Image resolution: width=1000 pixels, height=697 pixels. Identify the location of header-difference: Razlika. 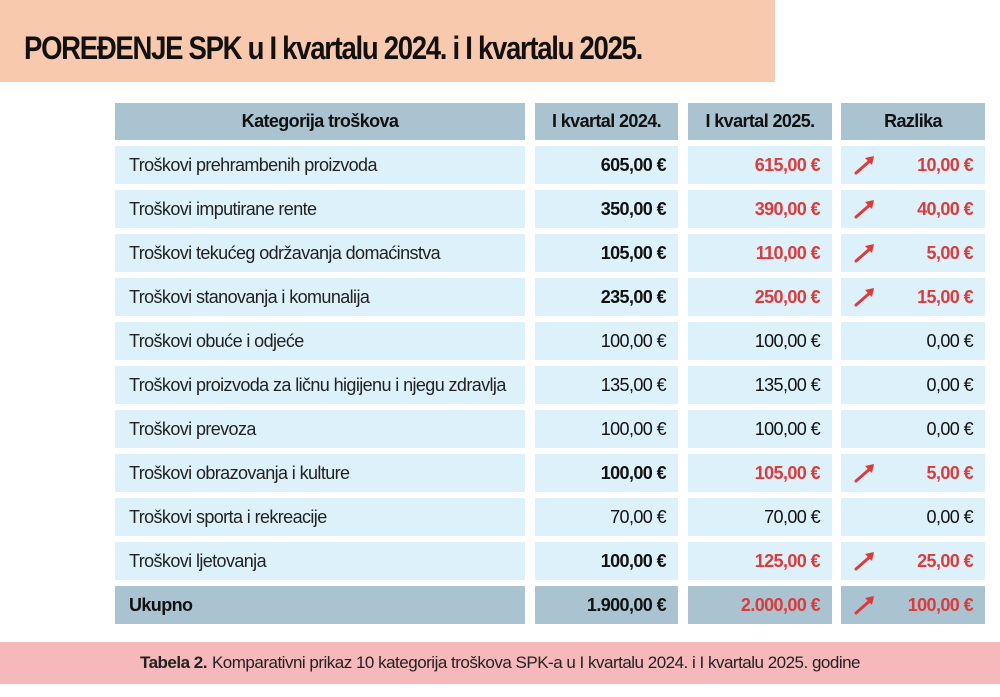
(913, 121).